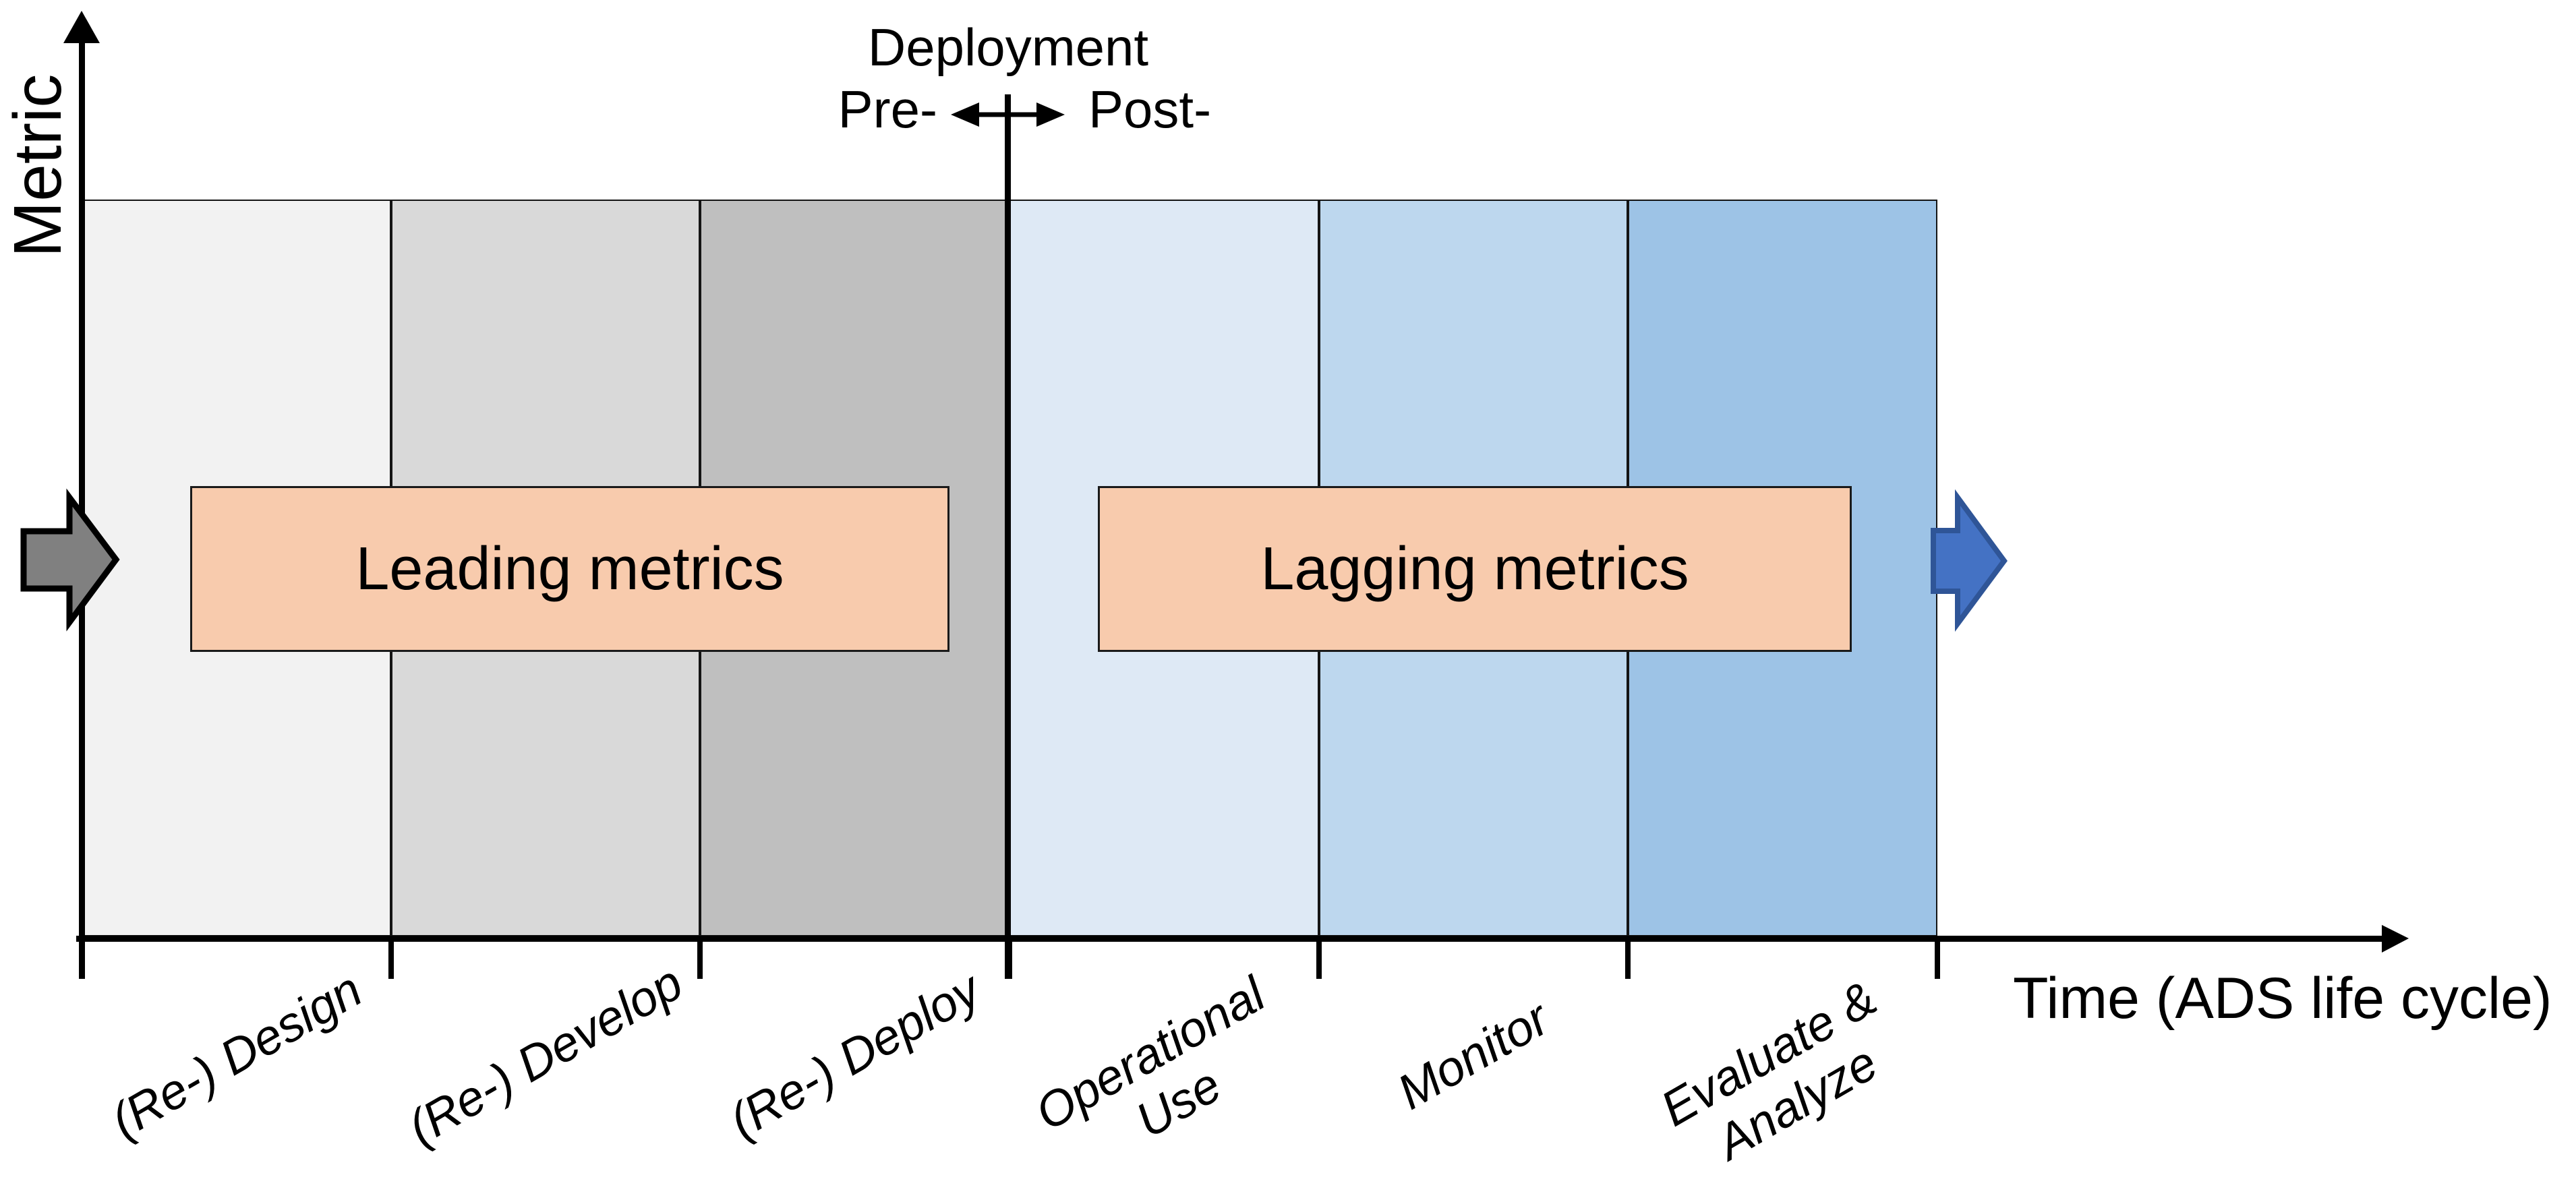 The width and height of the screenshot is (2576, 1202). I want to click on post-deployment-label: Post-, so click(1150, 110).